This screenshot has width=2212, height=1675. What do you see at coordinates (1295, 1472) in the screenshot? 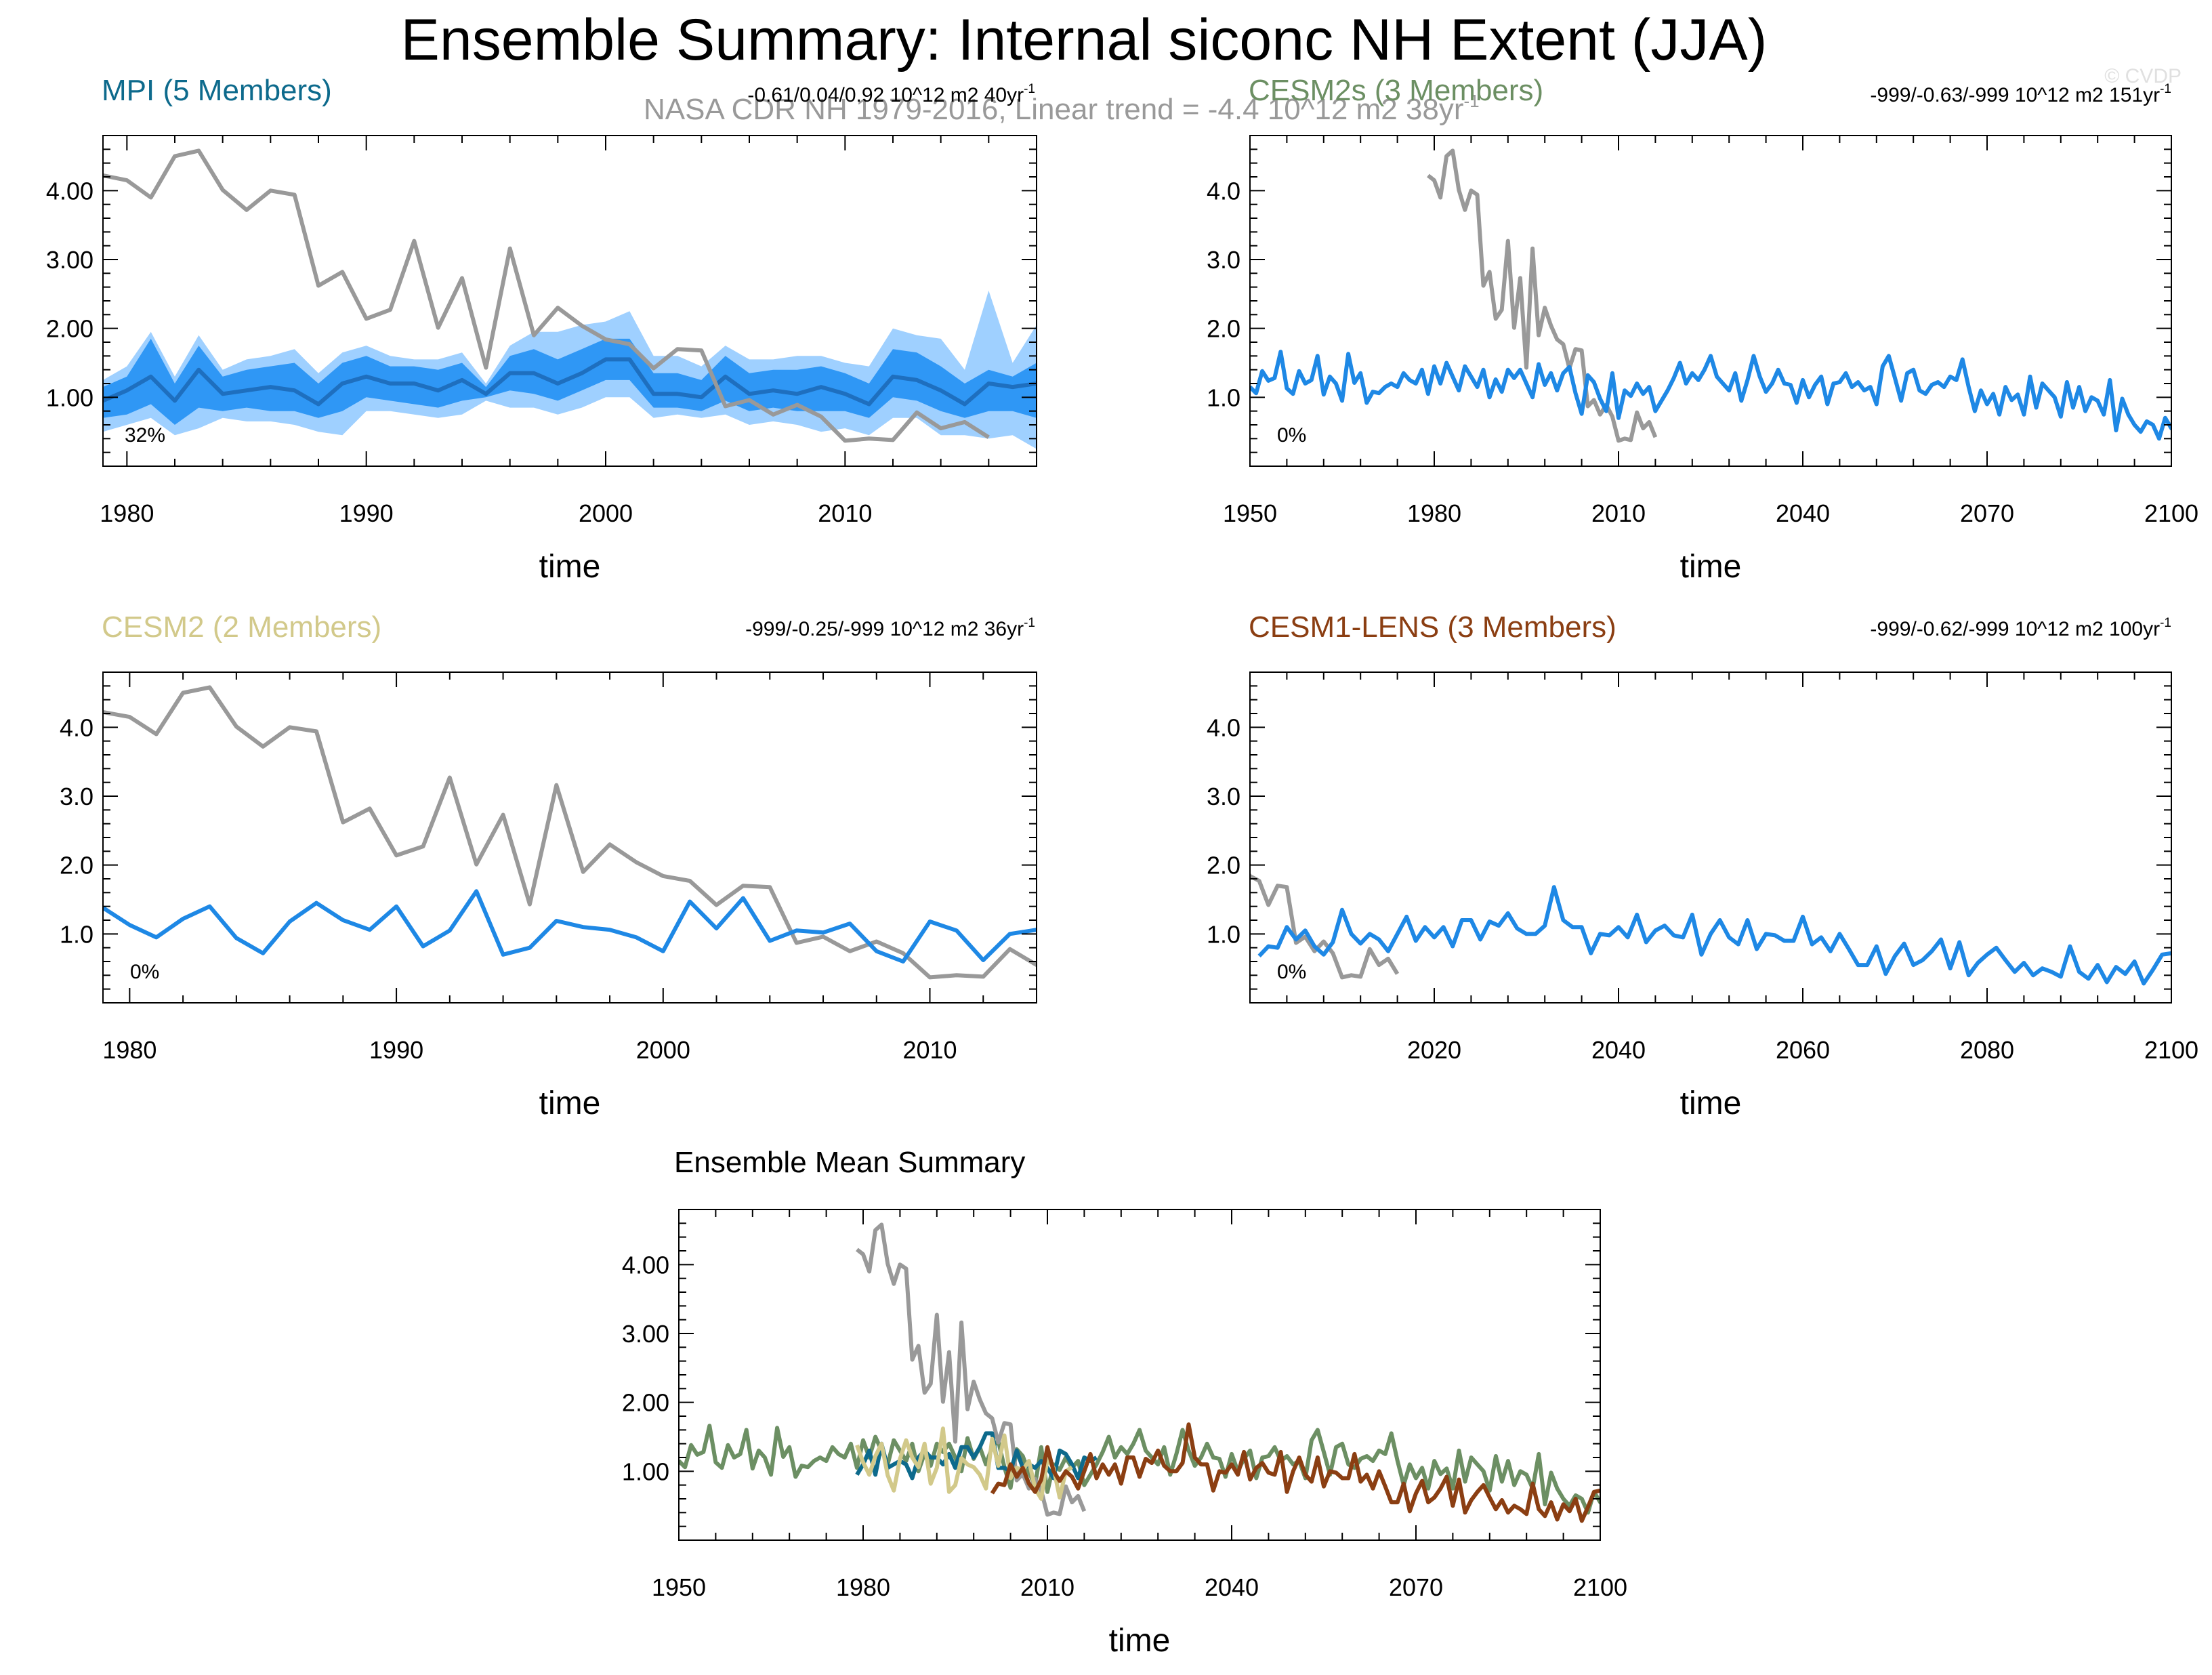
I see `series-line-cesm1-lens` at bounding box center [1295, 1472].